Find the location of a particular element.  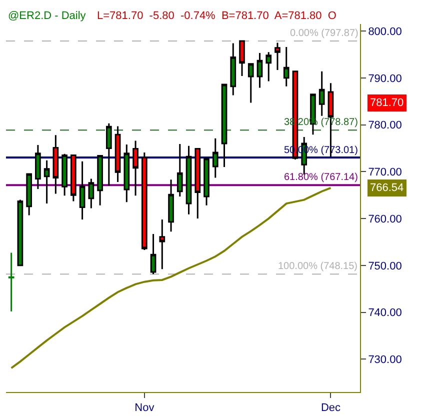

ref-line-label: 0.00% (797.87) is located at coordinates (324, 33).